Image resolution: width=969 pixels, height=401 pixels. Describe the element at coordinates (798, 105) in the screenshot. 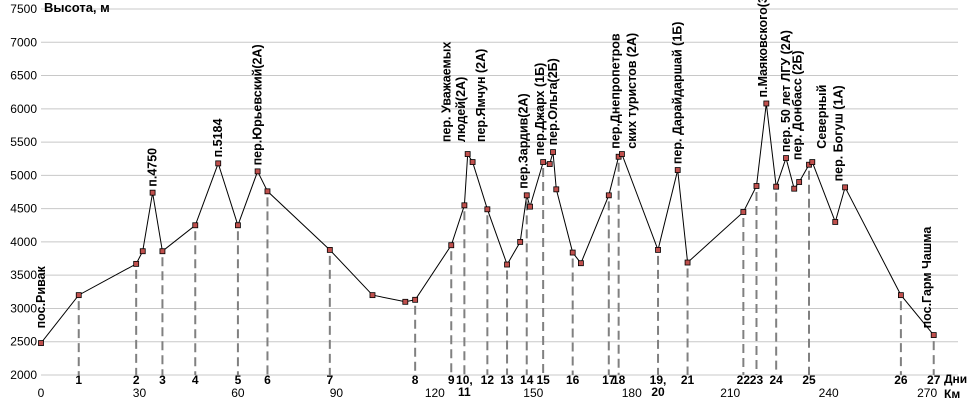

I see `pass-annotation: пер. Донбасс (2Б)` at that location.